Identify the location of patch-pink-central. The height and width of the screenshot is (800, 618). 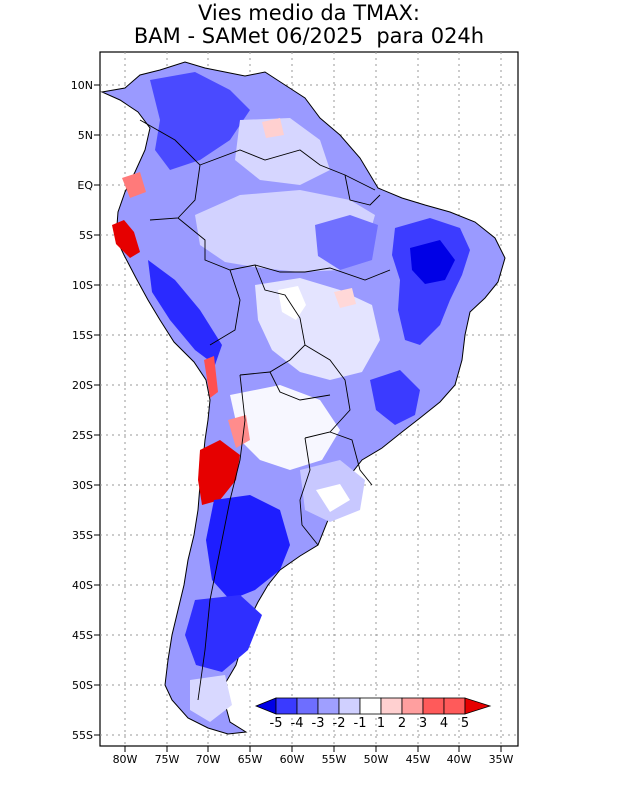
(345, 298).